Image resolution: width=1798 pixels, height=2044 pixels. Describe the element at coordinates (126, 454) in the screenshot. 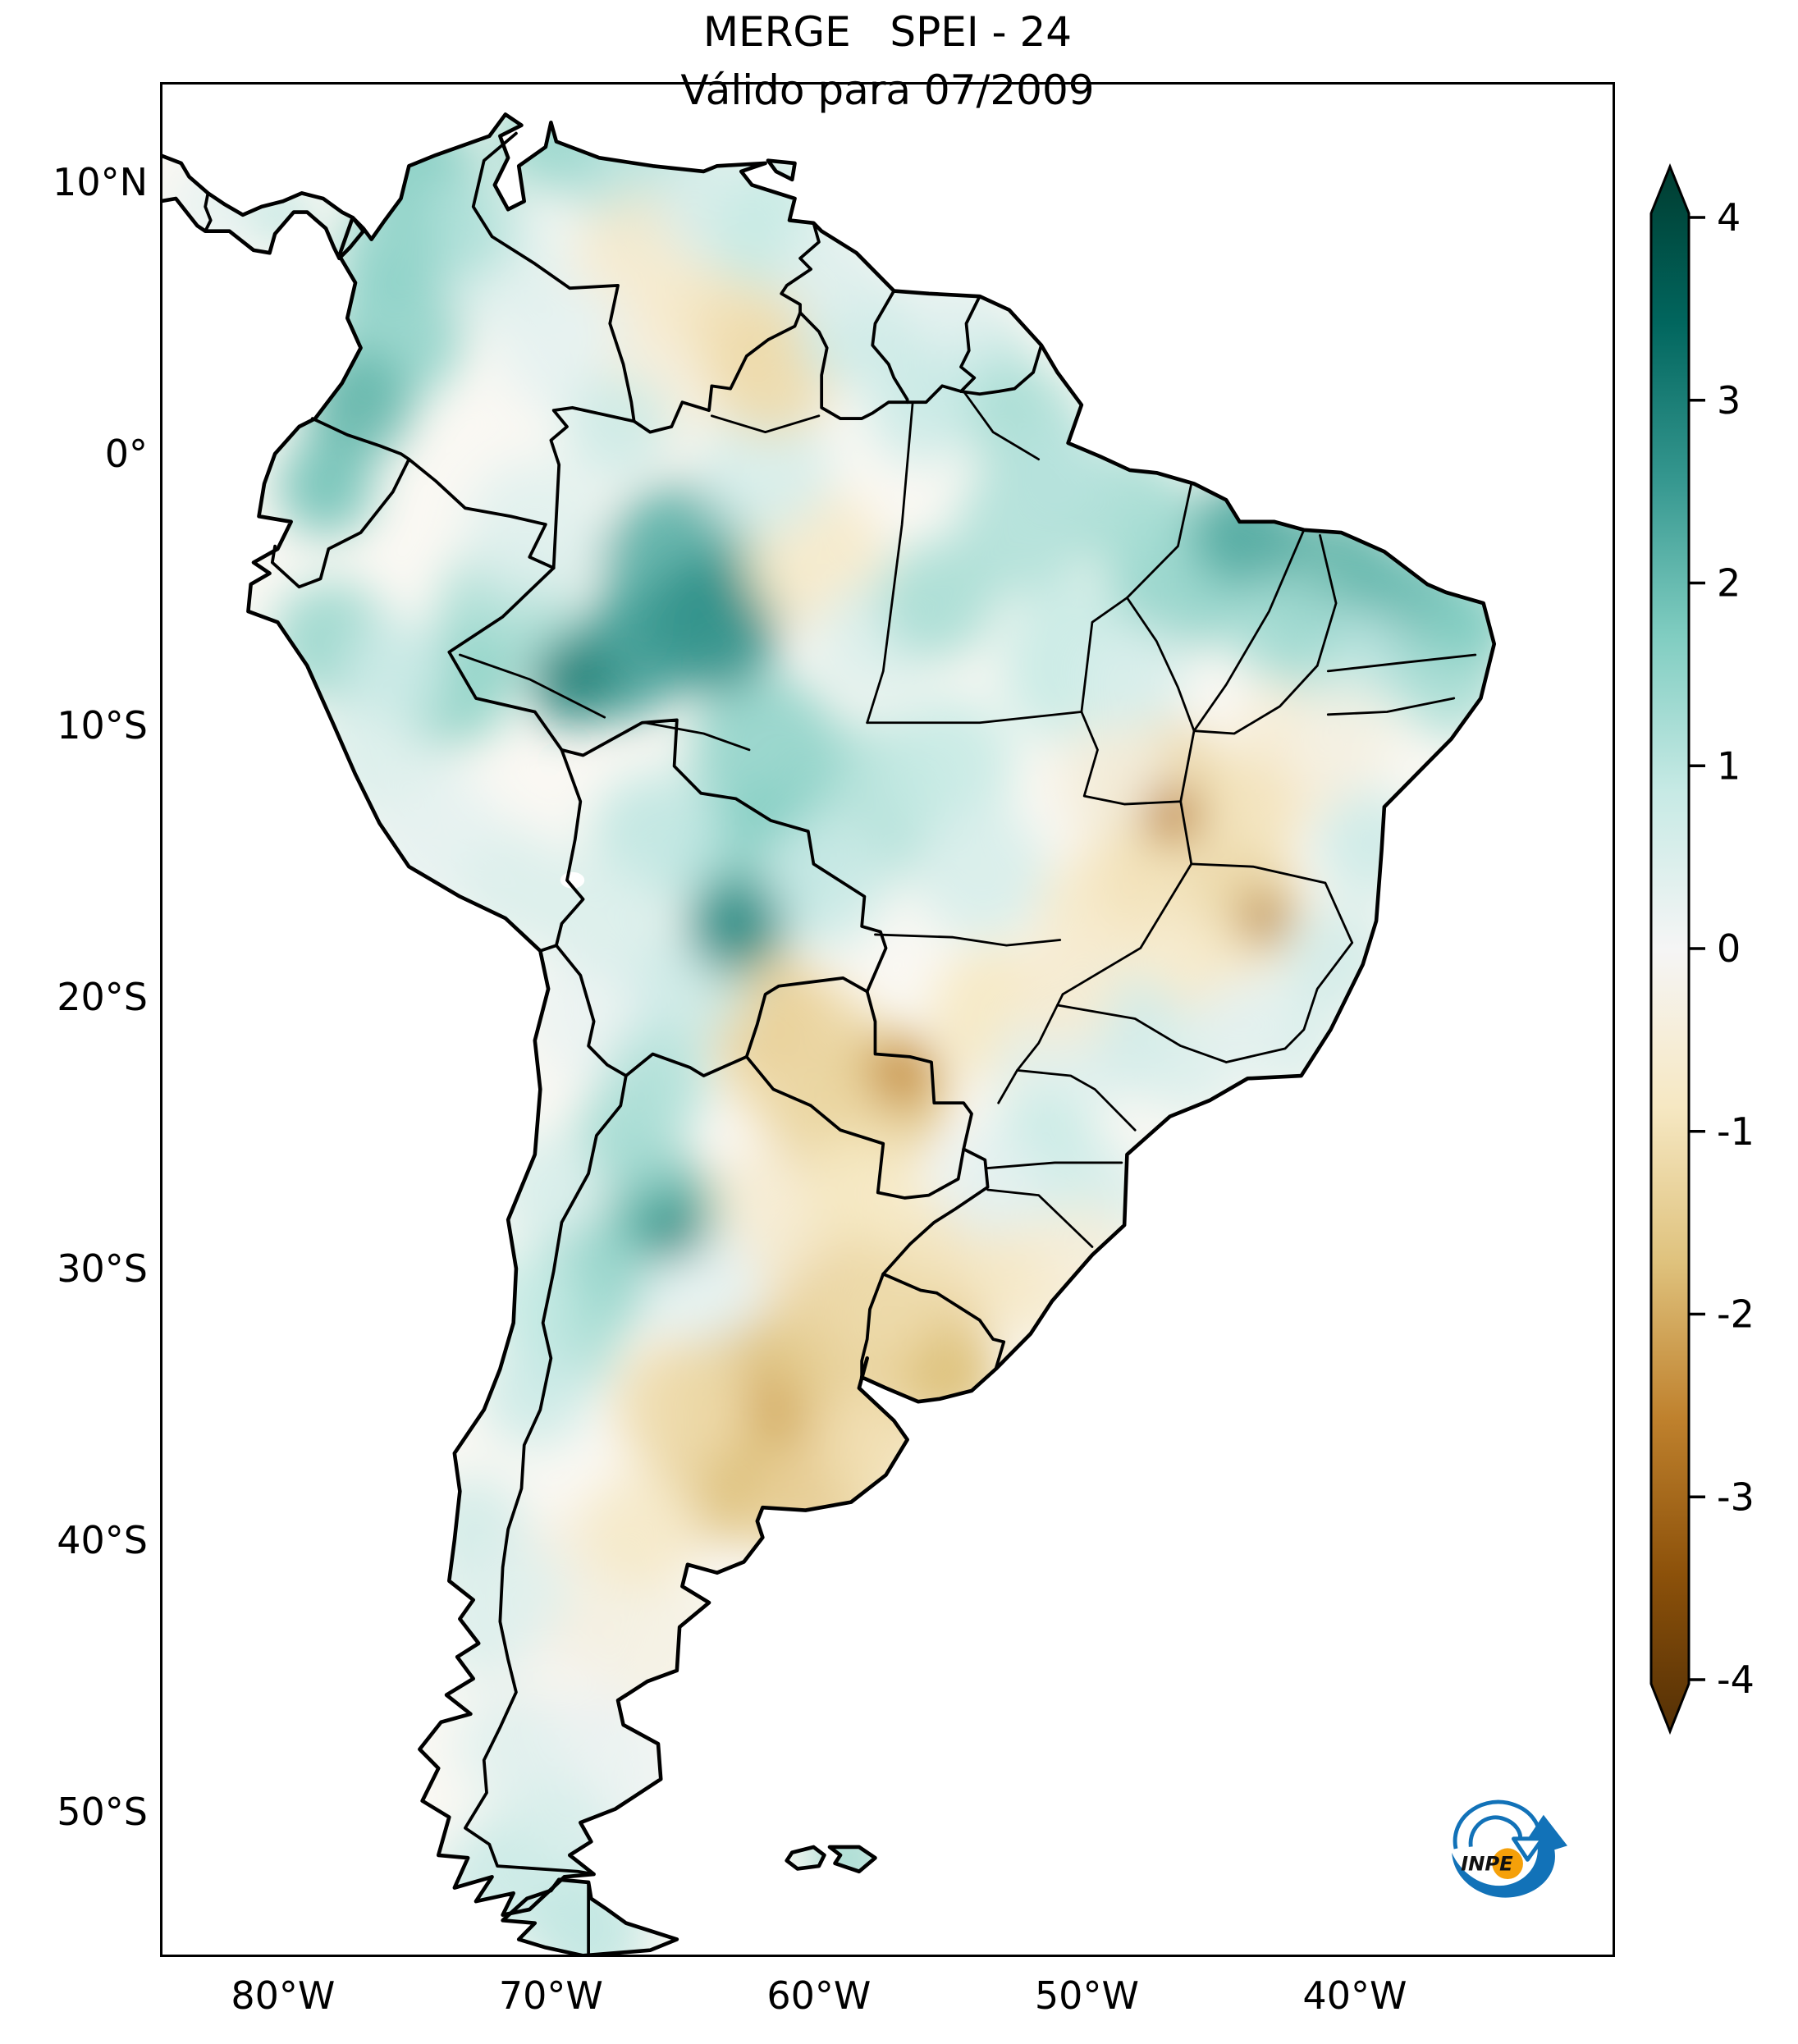

I see `lat-tick-label: 0°` at that location.